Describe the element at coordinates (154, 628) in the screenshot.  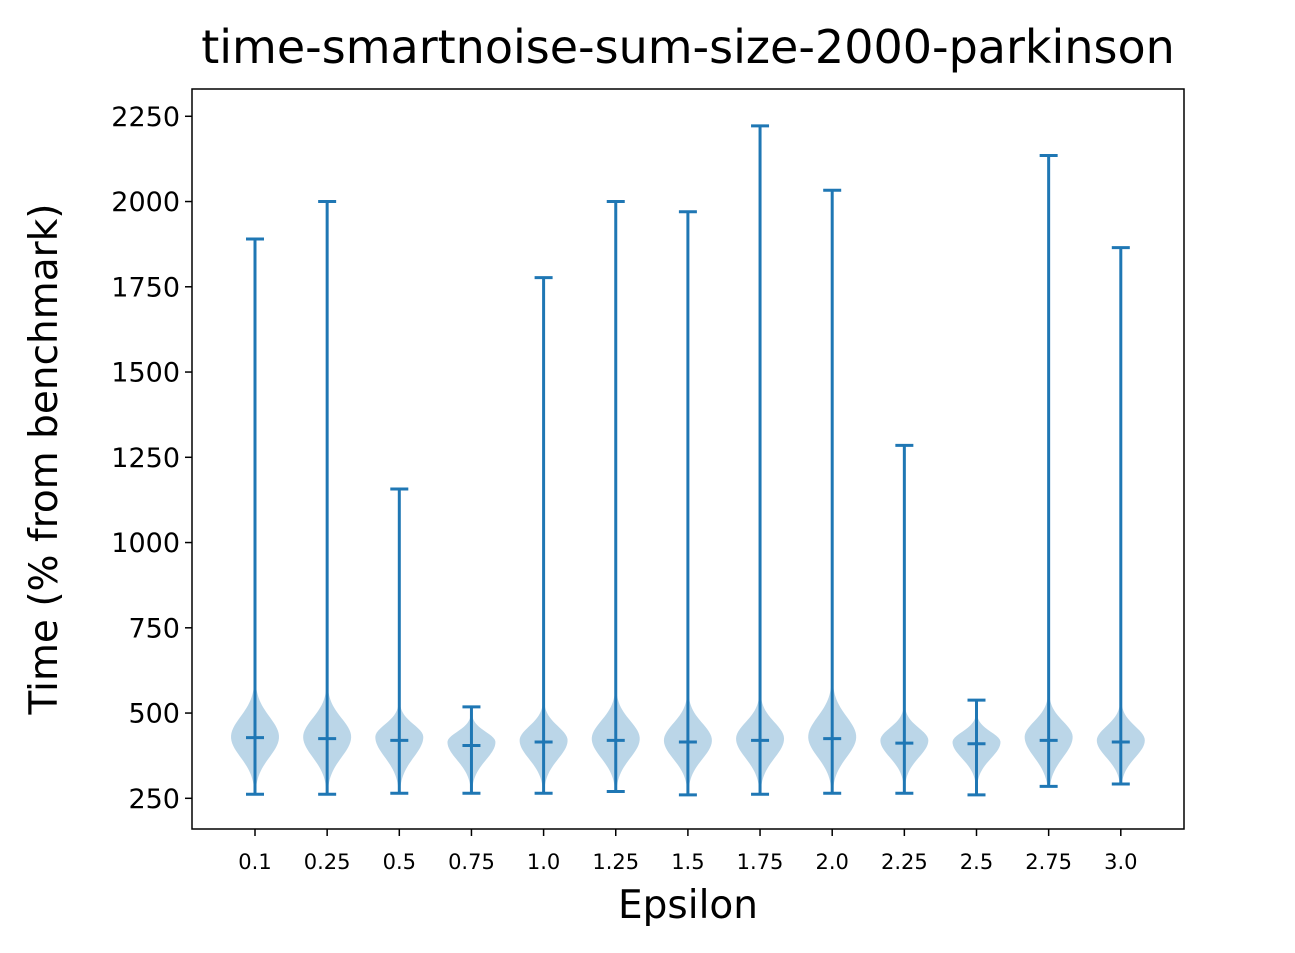
I see `y-tick-label: 750` at that location.